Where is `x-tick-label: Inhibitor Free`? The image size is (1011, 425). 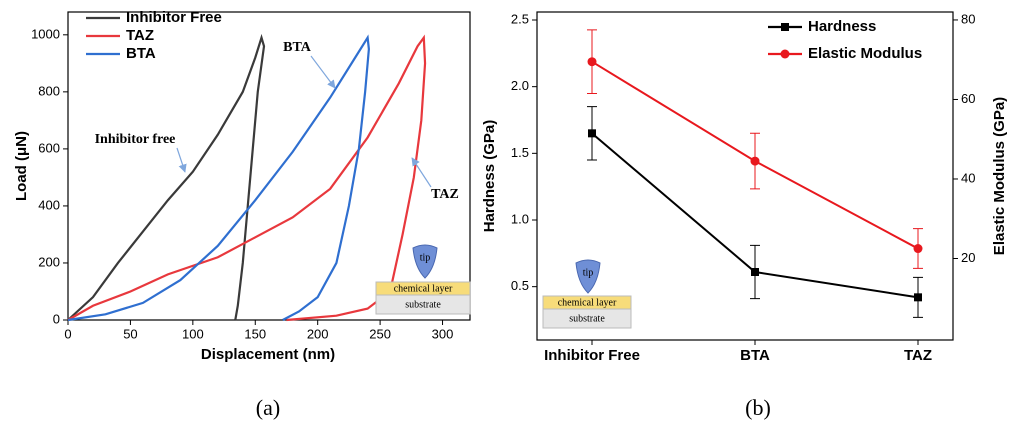 x-tick-label: Inhibitor Free is located at coordinates (592, 355).